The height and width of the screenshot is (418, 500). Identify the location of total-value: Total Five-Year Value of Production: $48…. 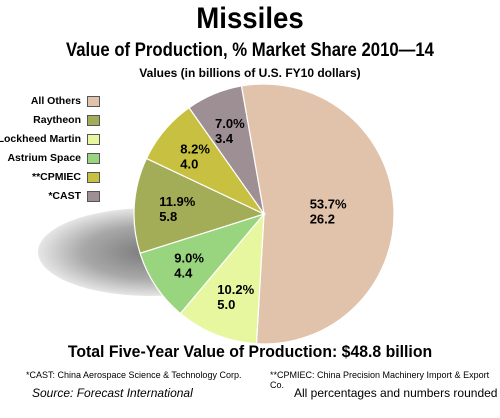
(250, 351).